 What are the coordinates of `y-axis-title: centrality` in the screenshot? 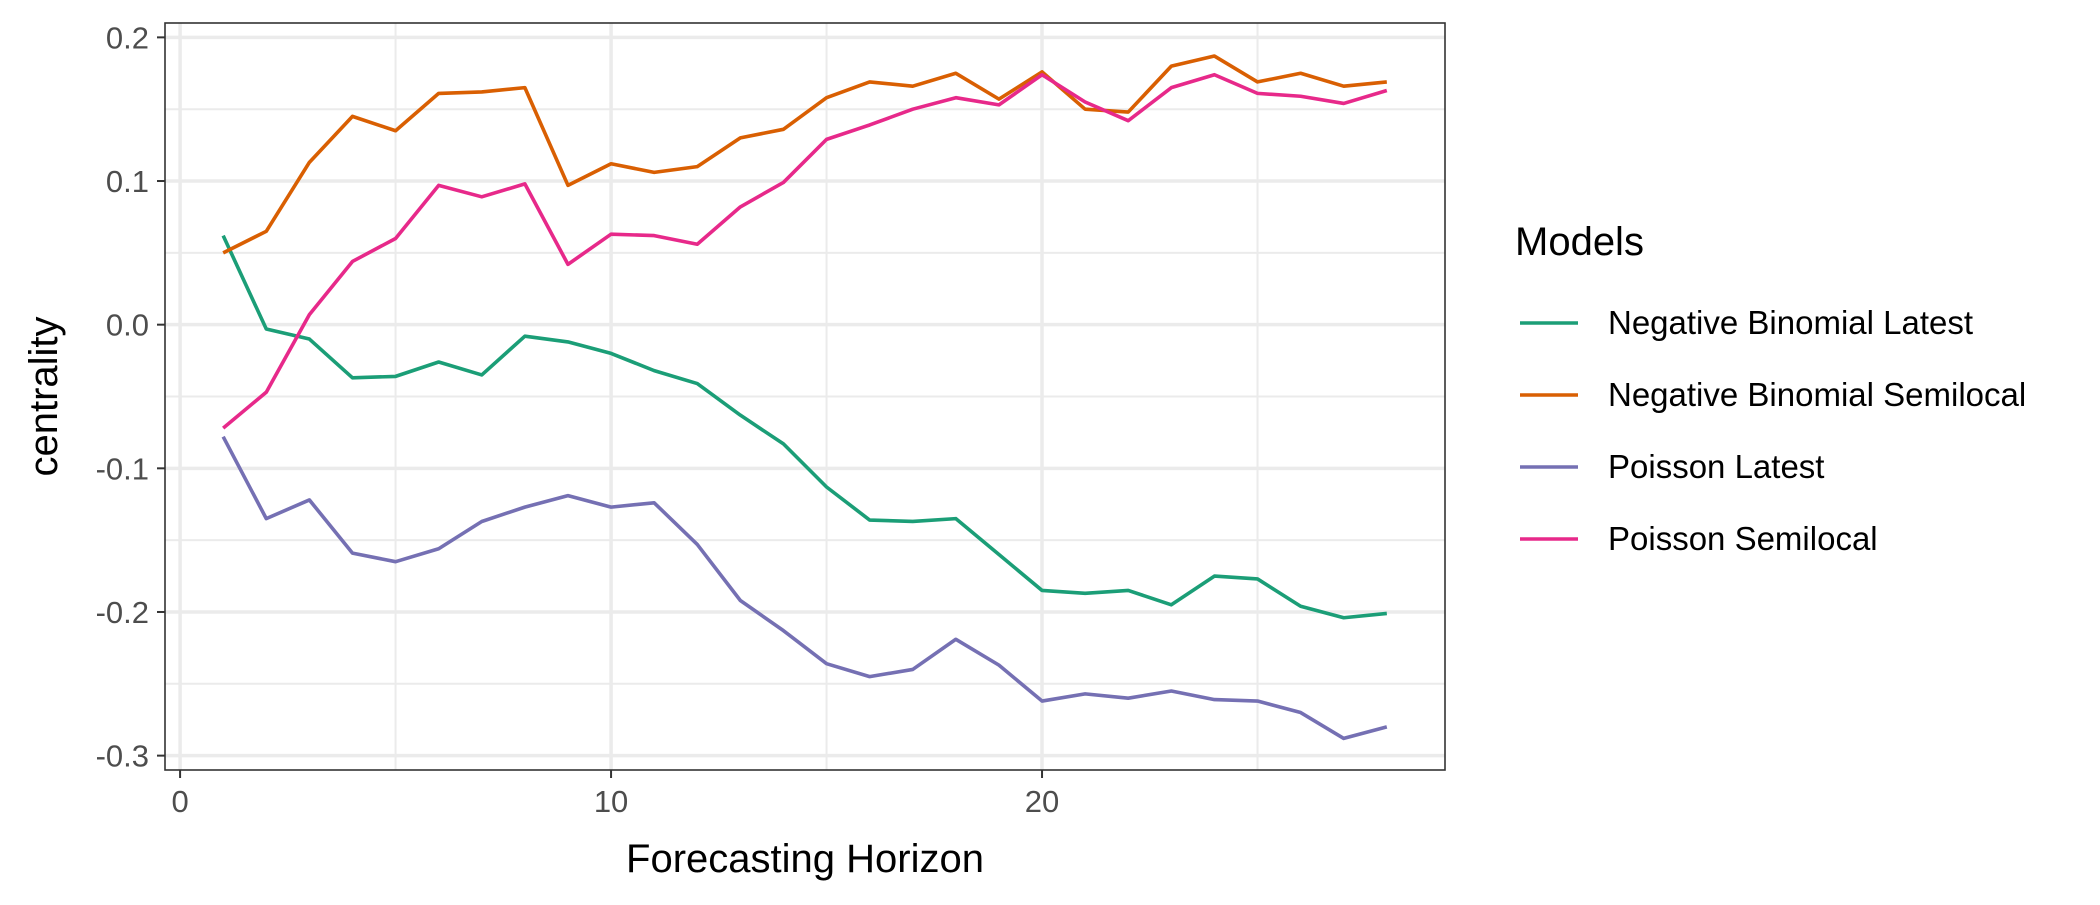 It's located at (44, 396).